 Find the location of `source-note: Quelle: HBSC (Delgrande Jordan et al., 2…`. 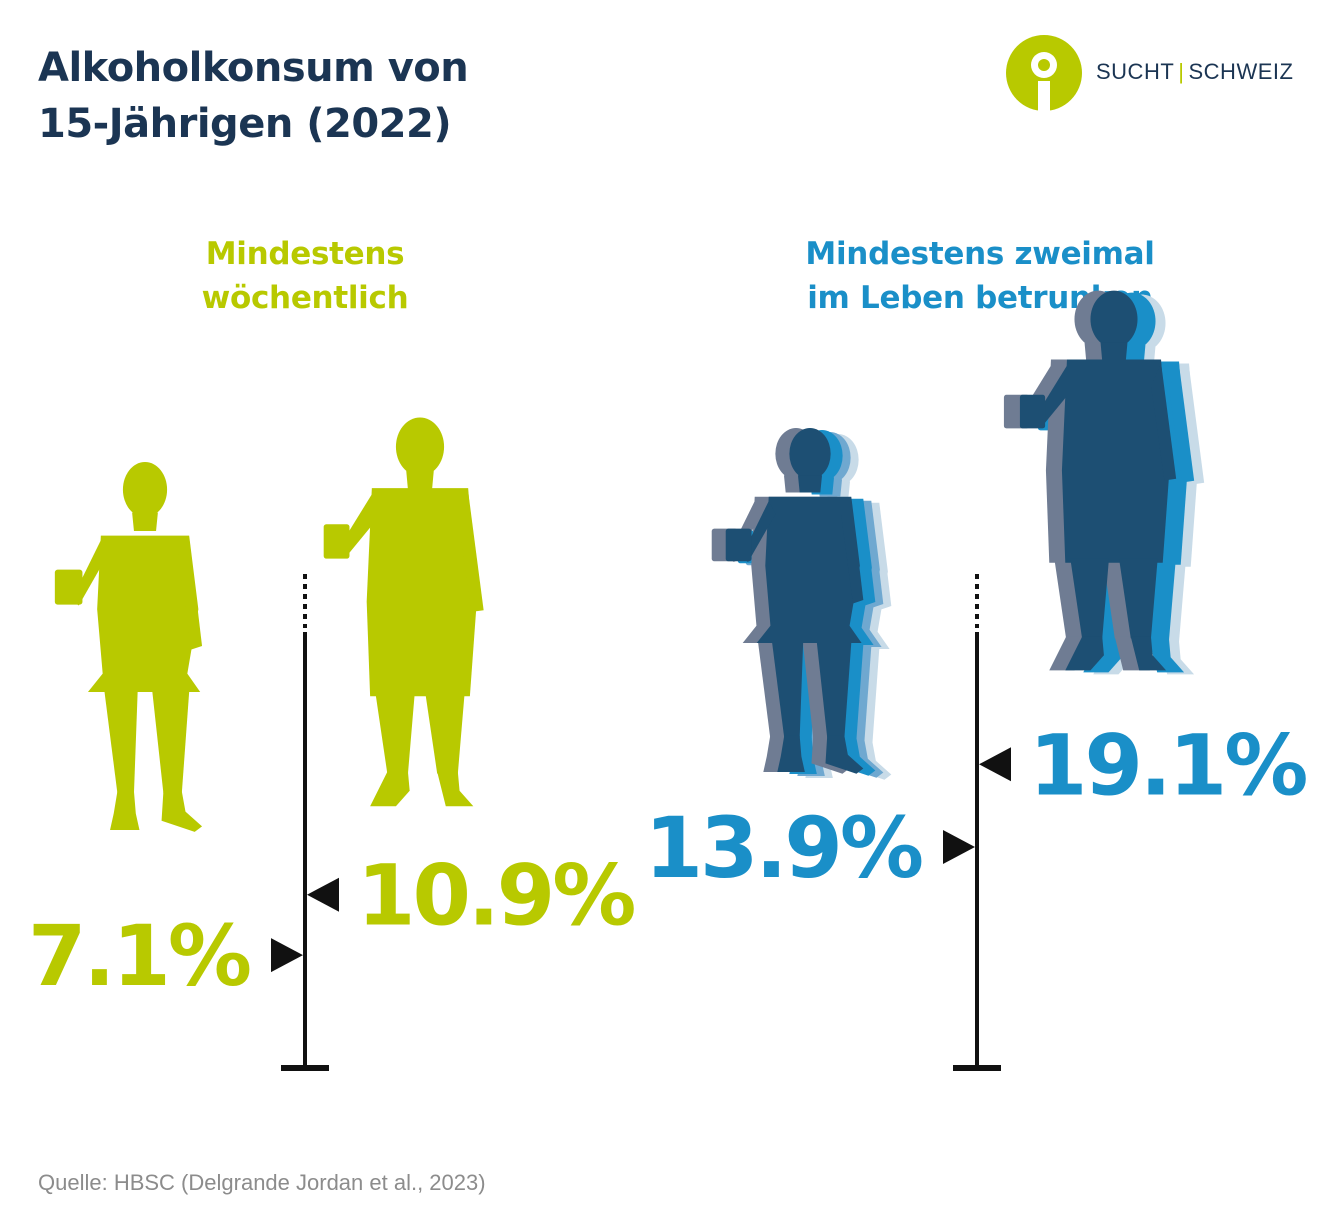

source-note: Quelle: HBSC (Delgrande Jordan et al., 2… is located at coordinates (262, 1182).